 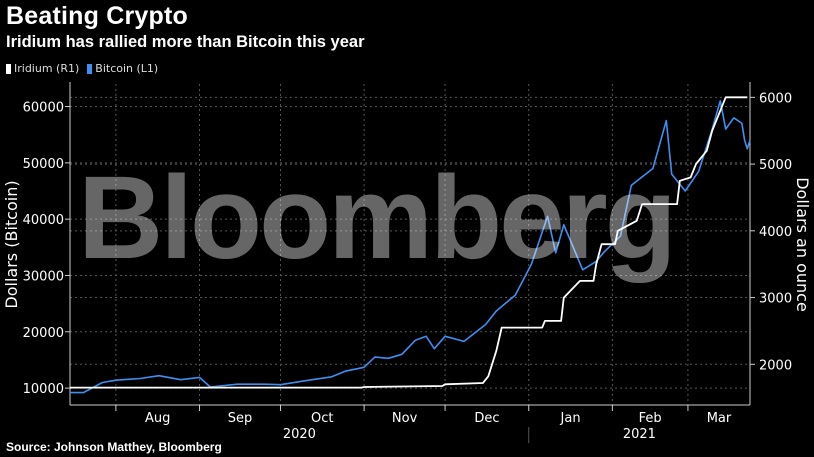 What do you see at coordinates (43, 276) in the screenshot?
I see `left-tick-label: 30000` at bounding box center [43, 276].